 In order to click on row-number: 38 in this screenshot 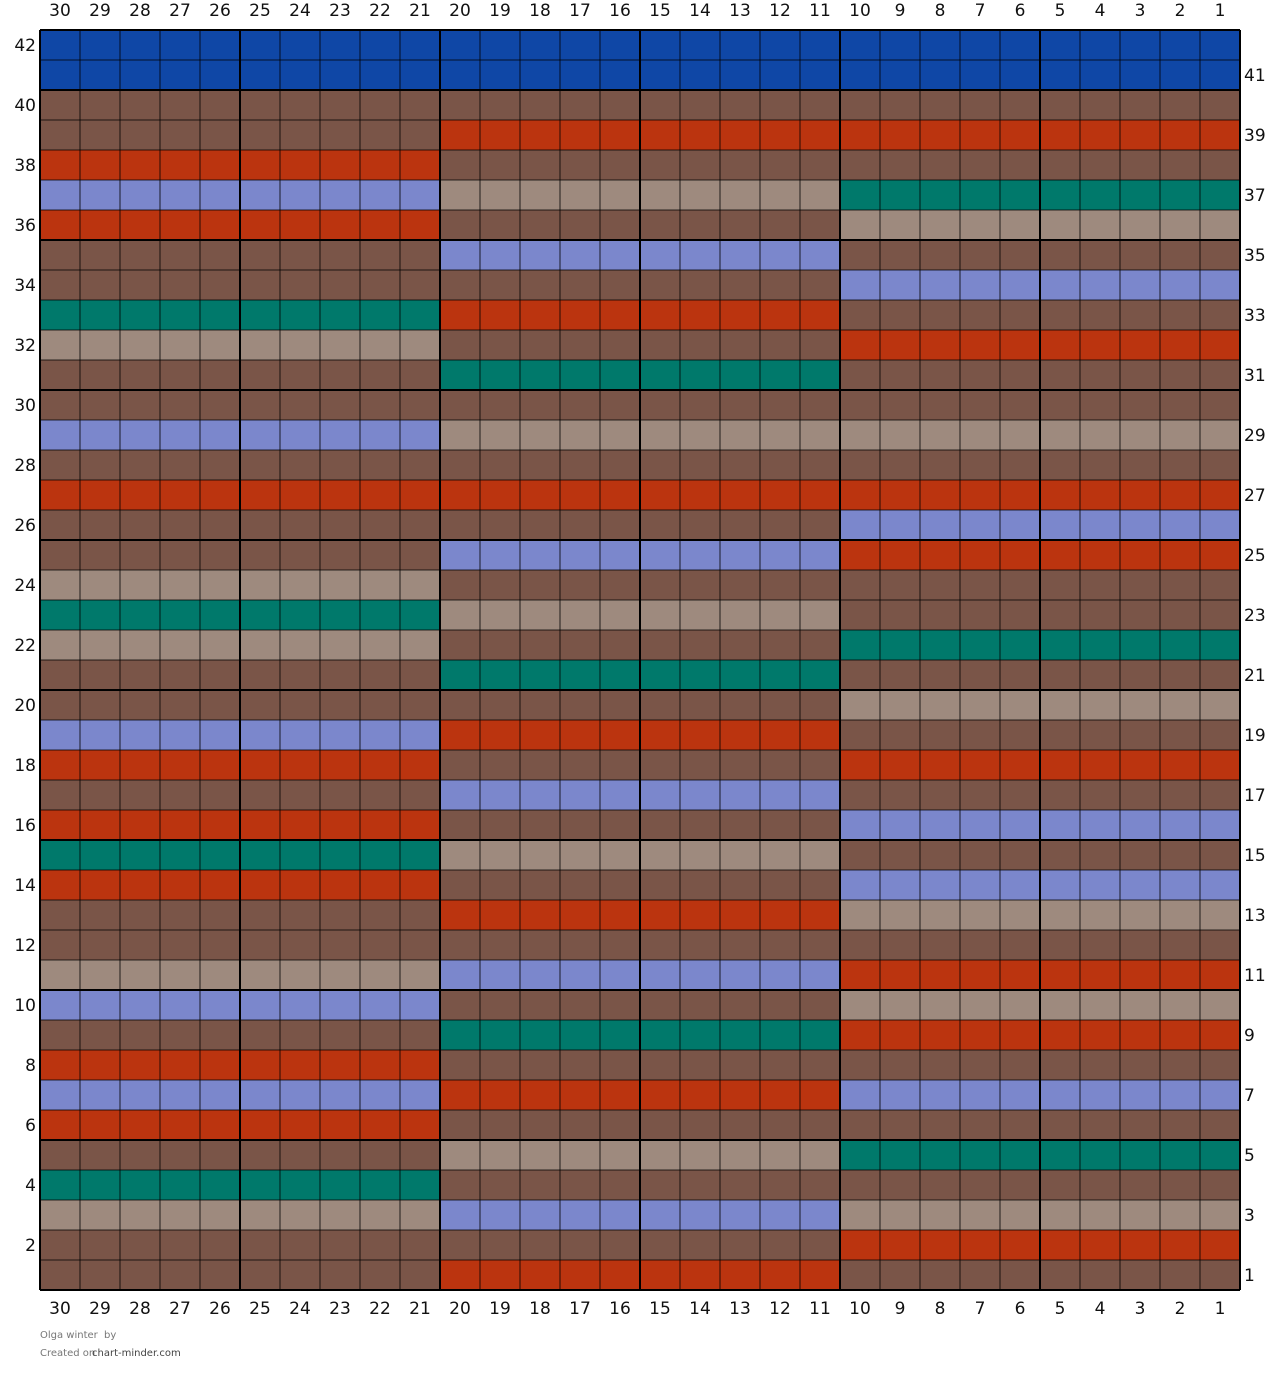, I will do `click(25, 166)`.